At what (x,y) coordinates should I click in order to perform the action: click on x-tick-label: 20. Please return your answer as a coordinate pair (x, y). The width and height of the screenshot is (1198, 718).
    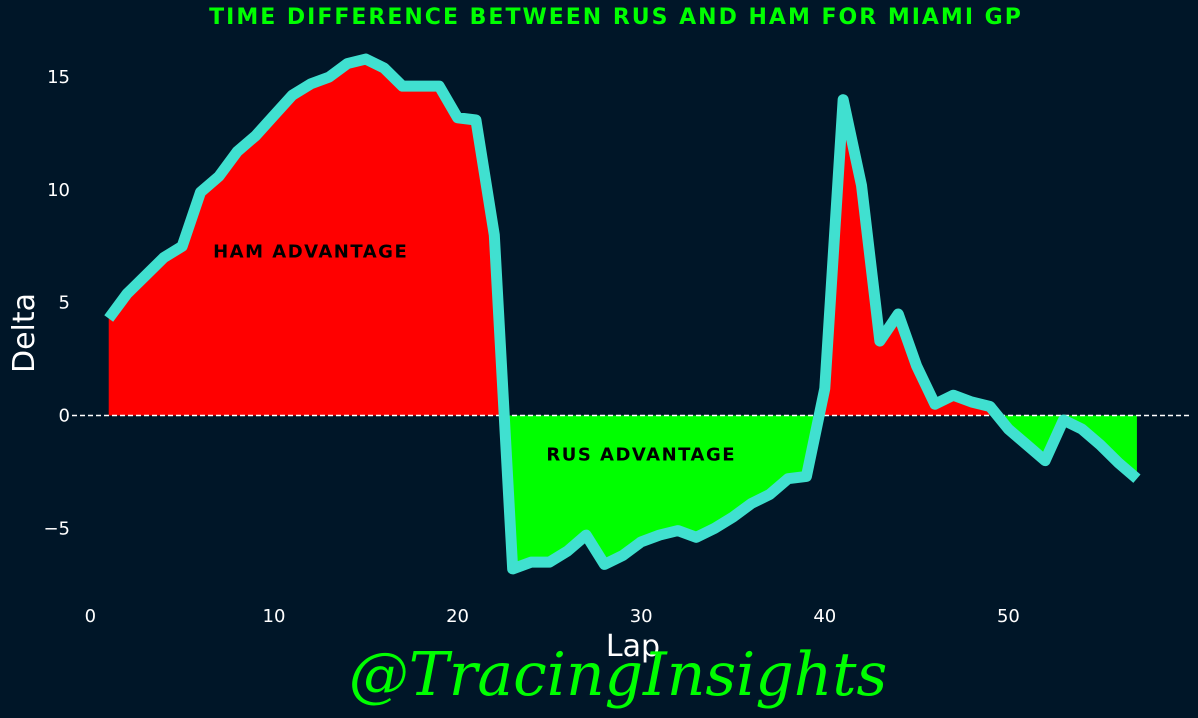
    Looking at the image, I should click on (457, 616).